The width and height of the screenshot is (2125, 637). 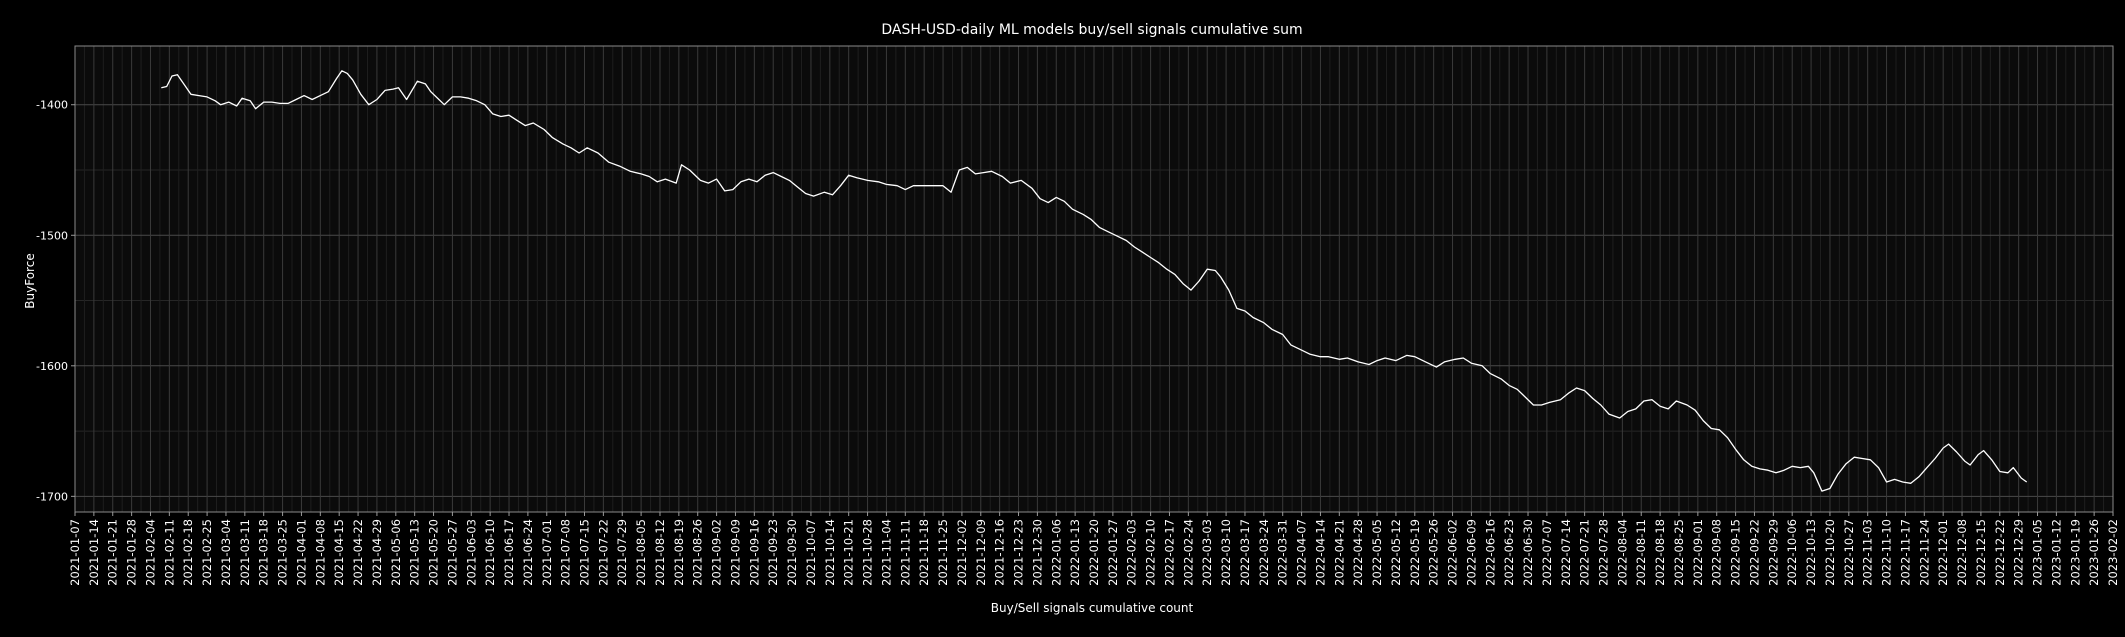 What do you see at coordinates (660, 552) in the screenshot?
I see `x-tick-label: 2021-08-12` at bounding box center [660, 552].